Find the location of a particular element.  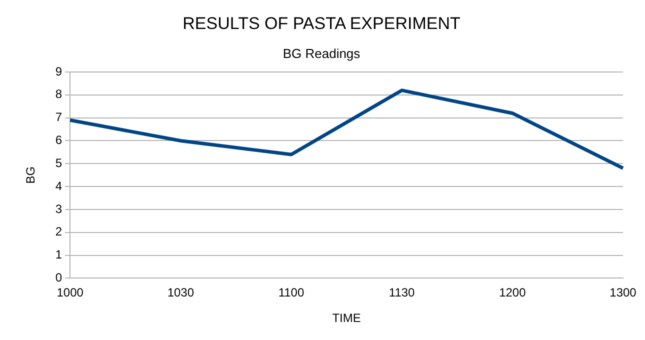

x-tick-label: 1100 is located at coordinates (291, 293).